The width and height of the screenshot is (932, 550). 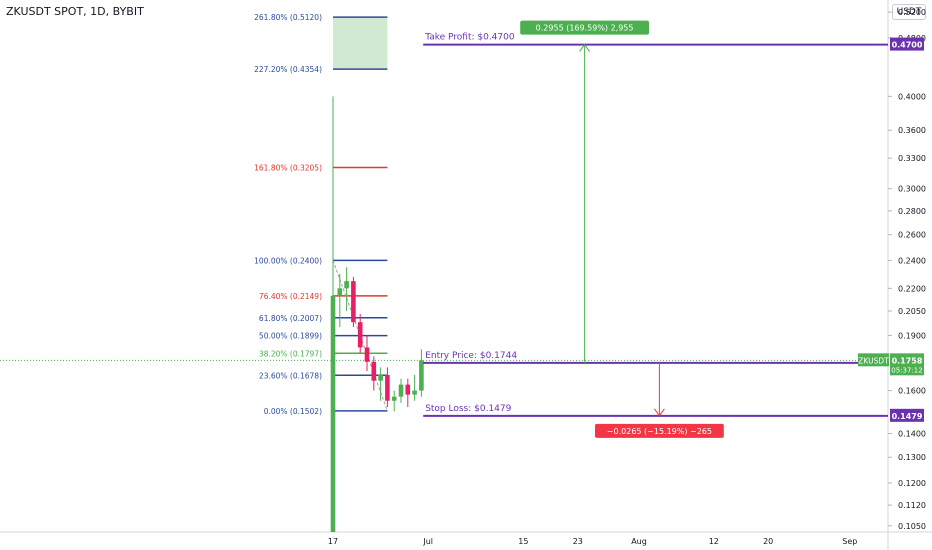 I want to click on y-tick-label: 0.3300, so click(x=912, y=158).